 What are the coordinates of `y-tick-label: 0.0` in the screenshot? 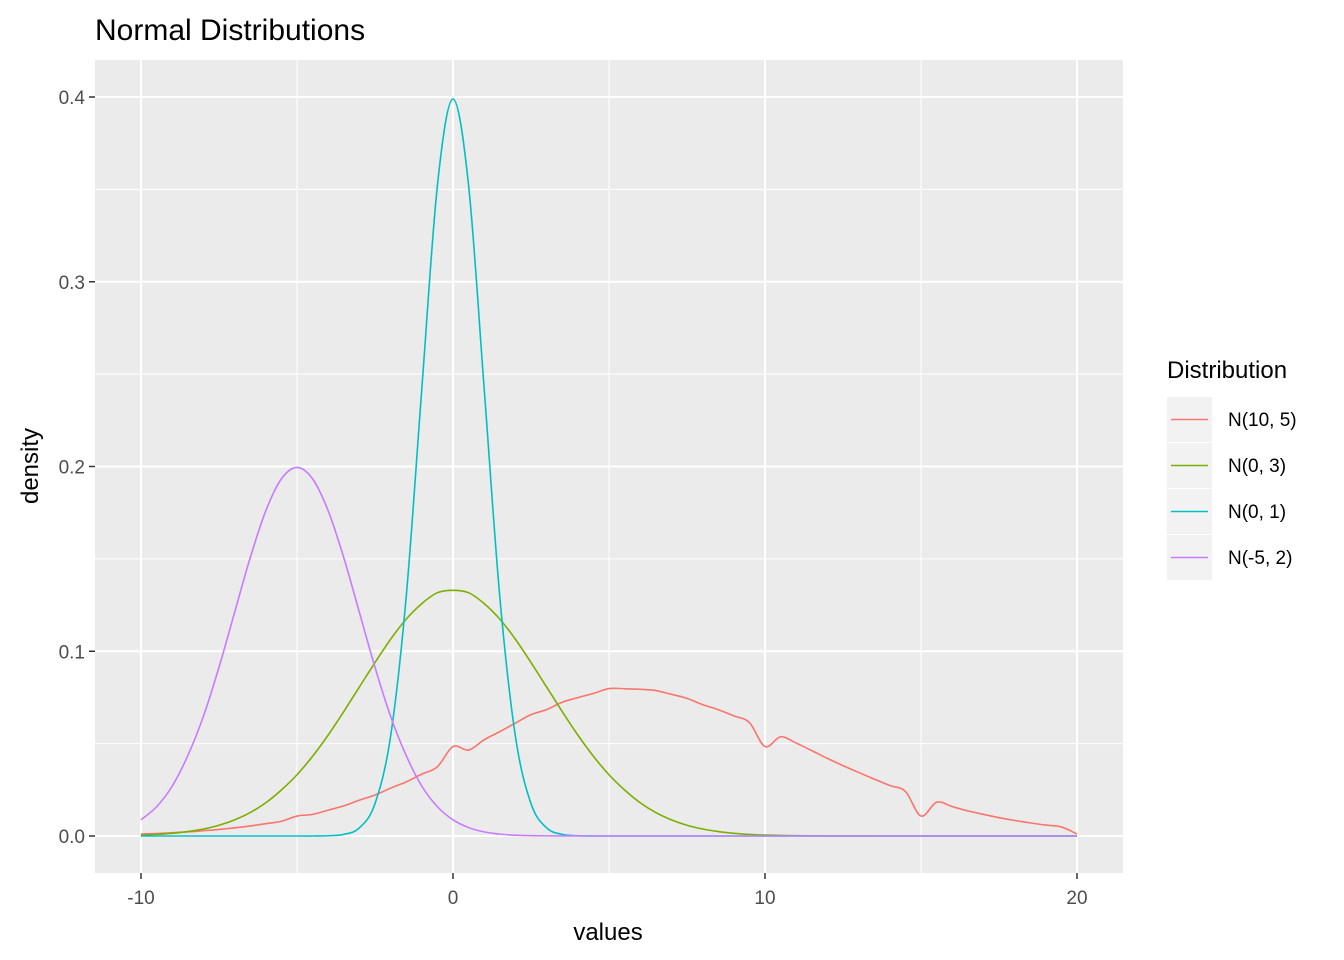 It's located at (72, 837).